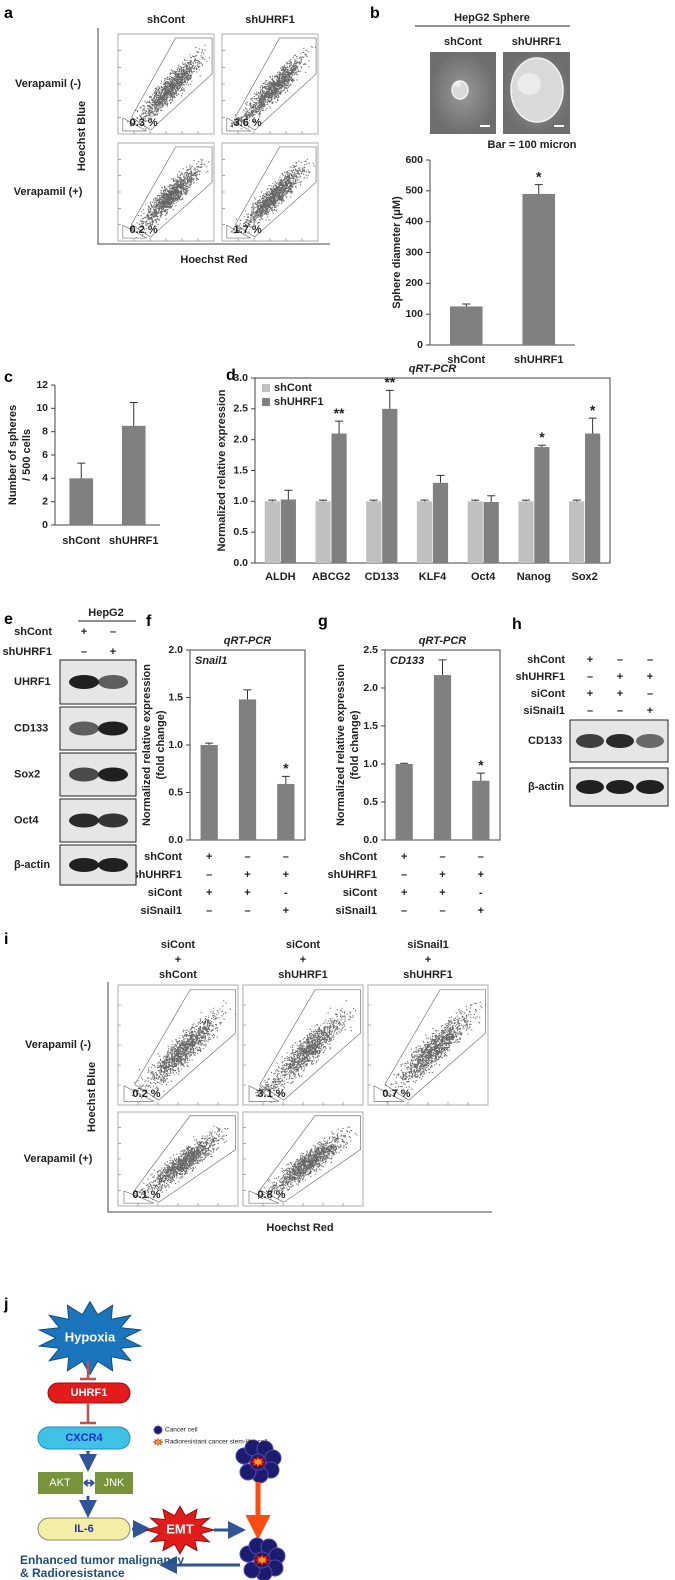 The width and height of the screenshot is (675, 1580). I want to click on x-tick-label: ABCG2, so click(331, 577).